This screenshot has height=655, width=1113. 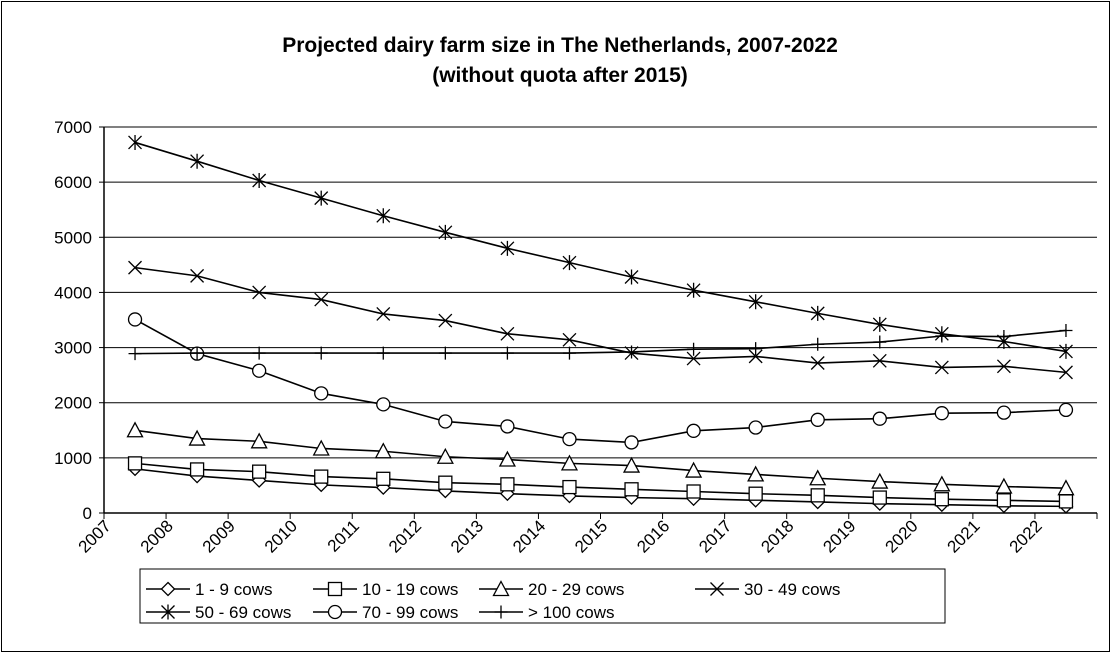 What do you see at coordinates (233, 589) in the screenshot?
I see `legend-label: 1 - 9 cows` at bounding box center [233, 589].